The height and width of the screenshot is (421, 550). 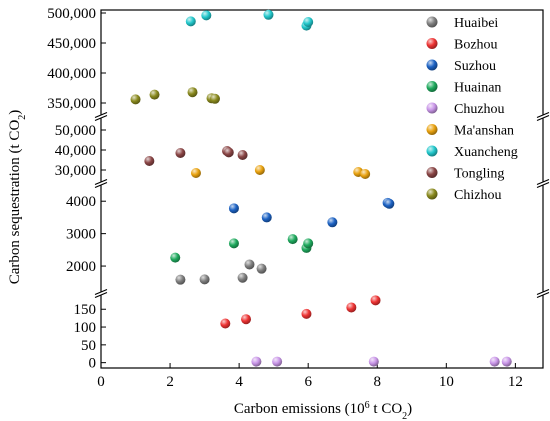 What do you see at coordinates (88, 346) in the screenshot?
I see `y-tick-label: 50` at bounding box center [88, 346].